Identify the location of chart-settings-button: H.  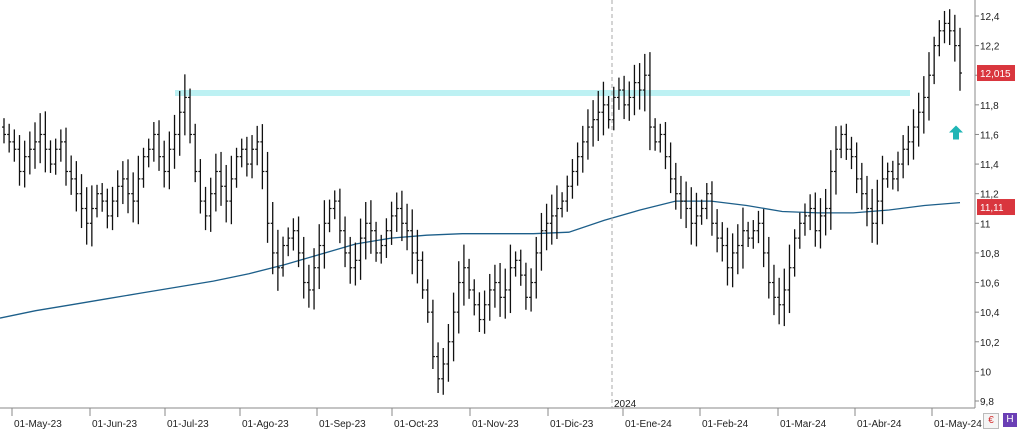
(1010, 420).